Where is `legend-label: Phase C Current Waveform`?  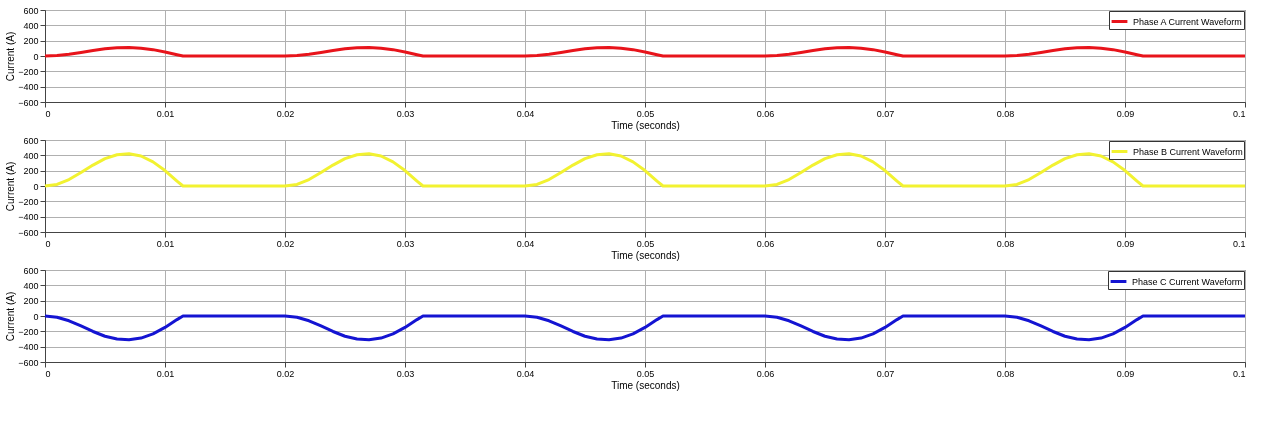 legend-label: Phase C Current Waveform is located at coordinates (1187, 281).